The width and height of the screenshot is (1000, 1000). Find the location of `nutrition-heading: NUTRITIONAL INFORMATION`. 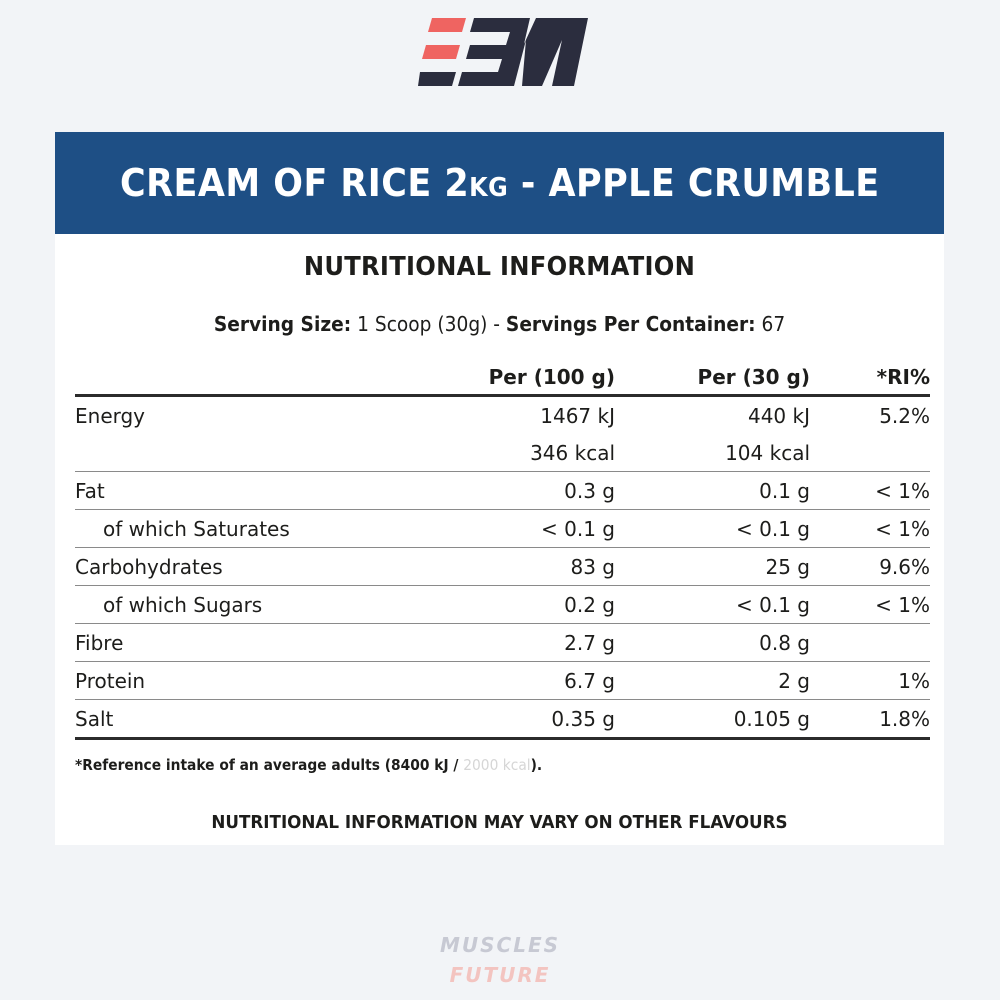

nutrition-heading: NUTRITIONAL INFORMATION is located at coordinates (499, 267).